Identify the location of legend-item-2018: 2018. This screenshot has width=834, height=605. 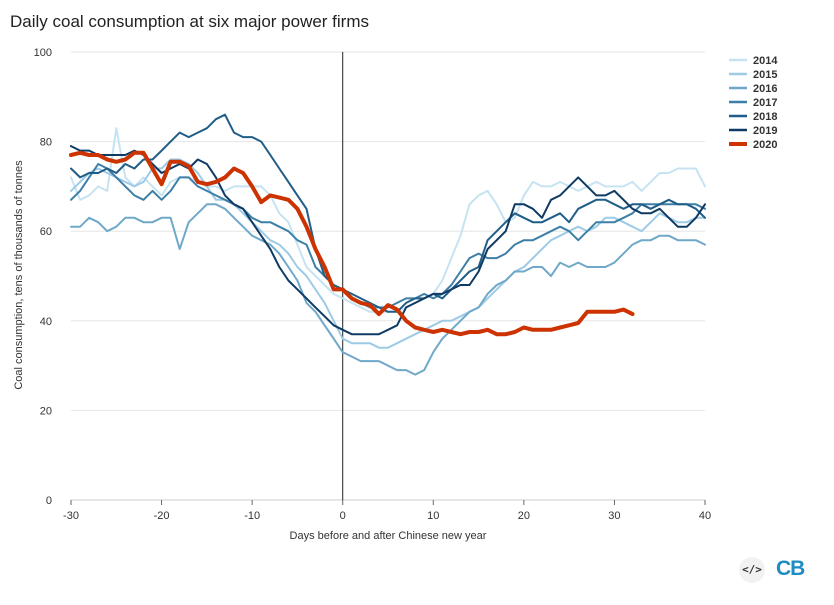
(753, 117).